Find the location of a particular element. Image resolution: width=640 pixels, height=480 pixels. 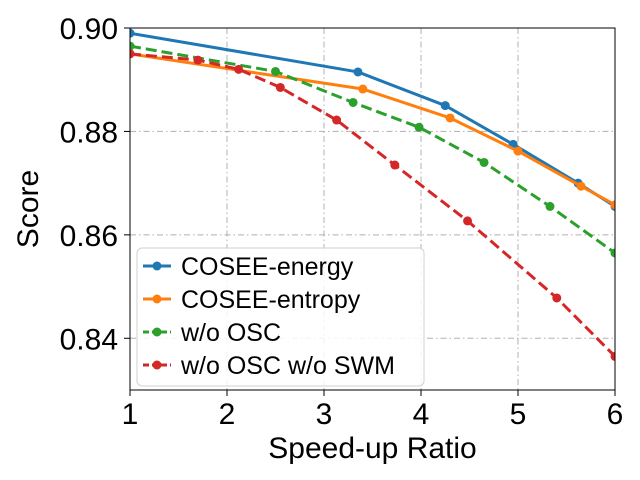

legend-box is located at coordinates (280, 317).